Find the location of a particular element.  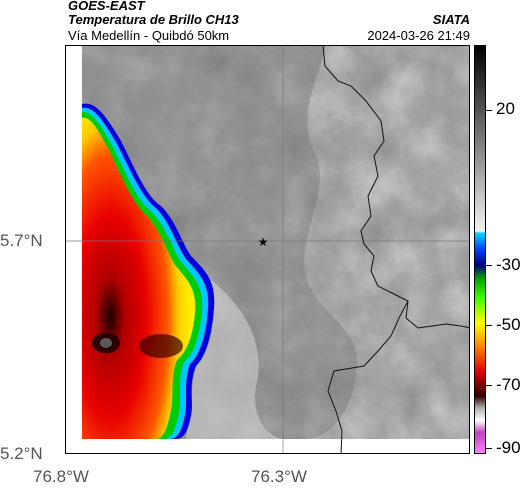

colorbar-mark-m70 is located at coordinates (489, 385).